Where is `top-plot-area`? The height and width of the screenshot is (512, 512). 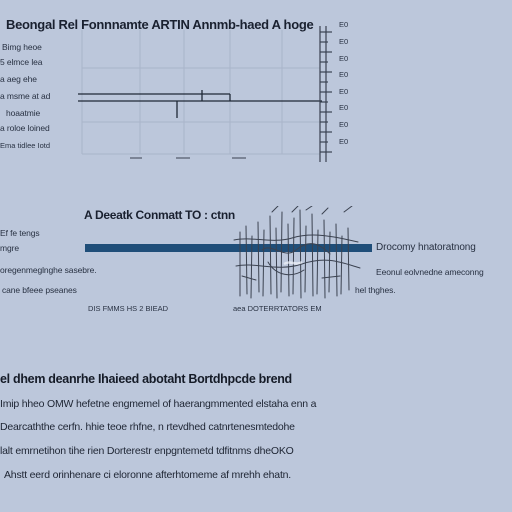 top-plot-area is located at coordinates (205, 94).